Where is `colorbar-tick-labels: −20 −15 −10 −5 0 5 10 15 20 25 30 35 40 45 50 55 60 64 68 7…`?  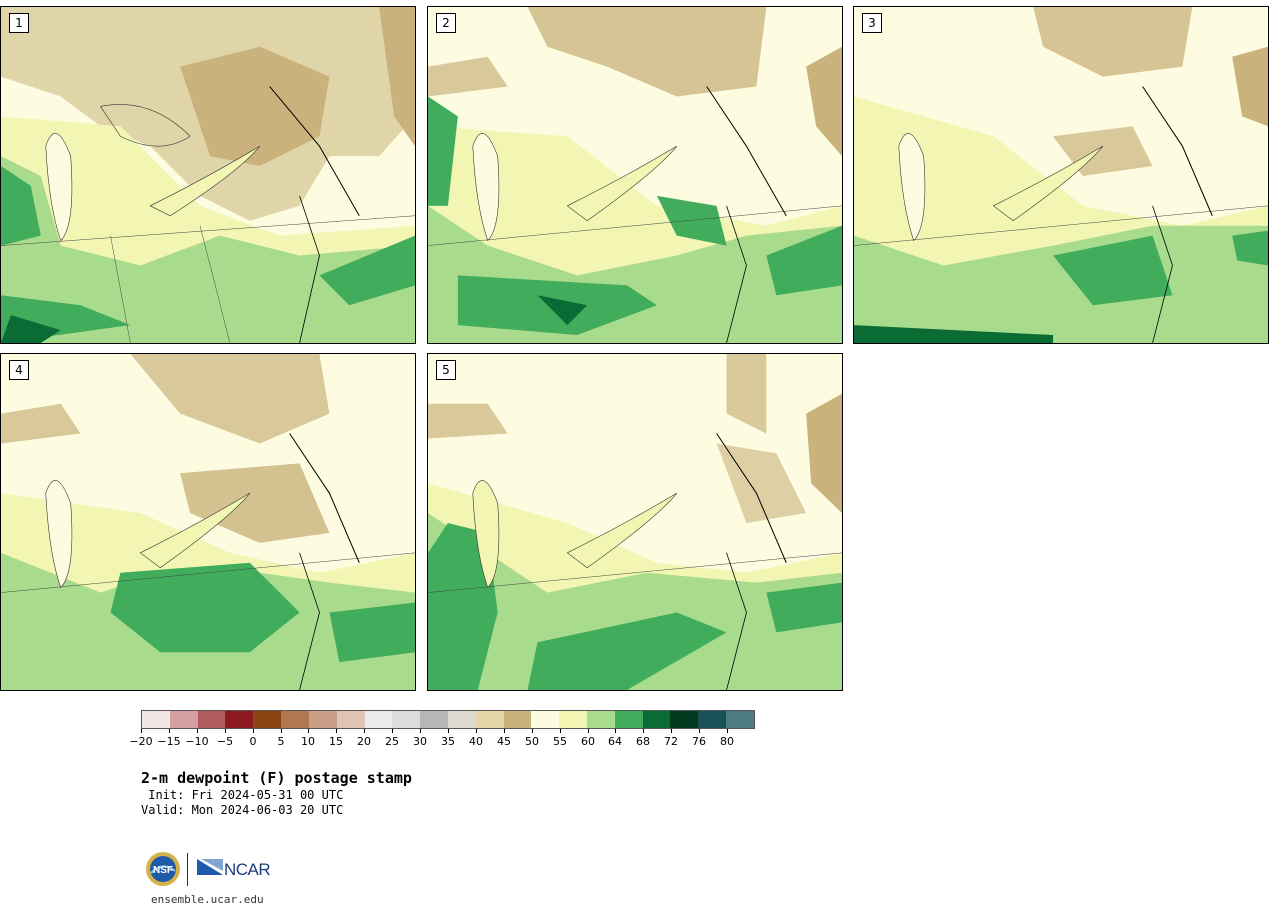
colorbar-tick-labels: −20 −15 −10 −5 0 5 10 15 20 25 30 35 40 45 50 55 60 64 68 7… is located at coordinates (442, 742).